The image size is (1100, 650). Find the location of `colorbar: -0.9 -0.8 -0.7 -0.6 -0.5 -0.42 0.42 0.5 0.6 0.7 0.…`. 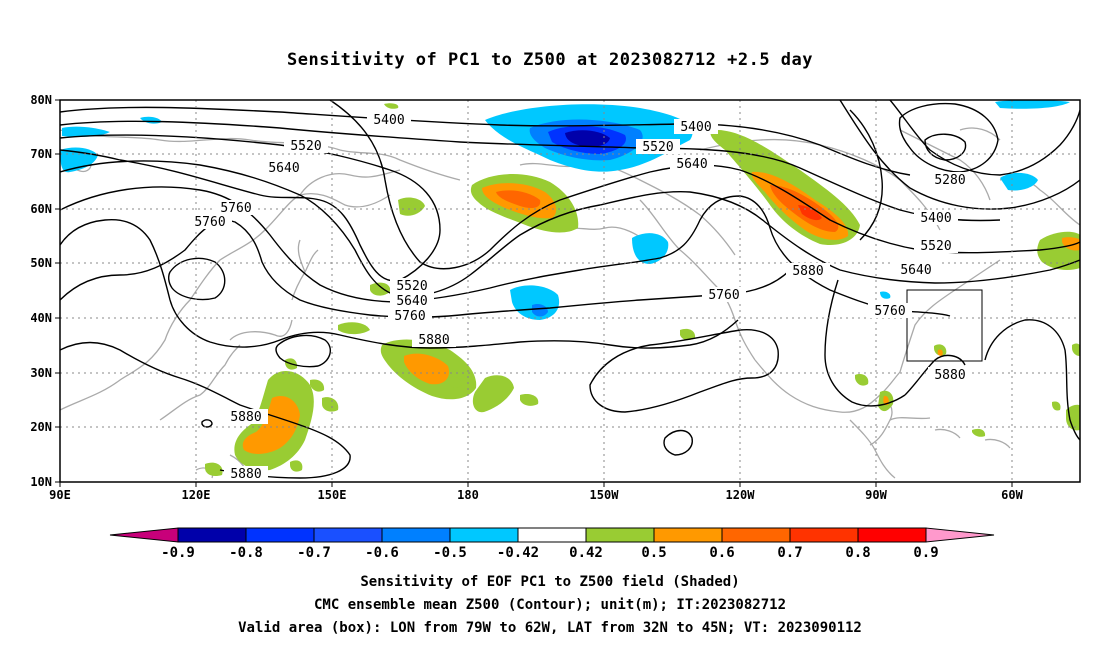

colorbar: -0.9 -0.8 -0.7 -0.6 -0.5 -0.42 0.42 0.5 0.6 0.7 0.… is located at coordinates (552, 544).